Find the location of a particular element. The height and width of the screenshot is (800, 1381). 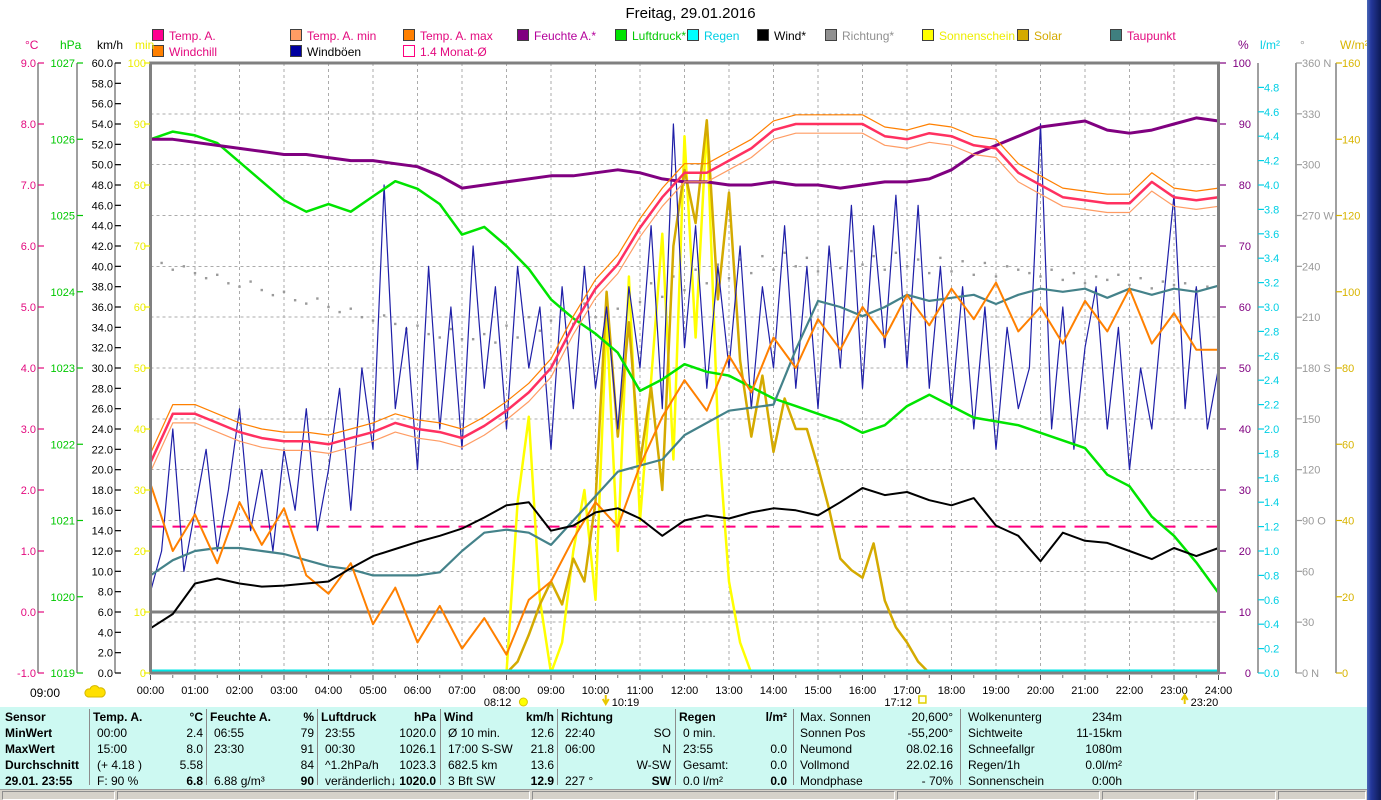

info-label: Max. Sonnen is located at coordinates (835, 717).